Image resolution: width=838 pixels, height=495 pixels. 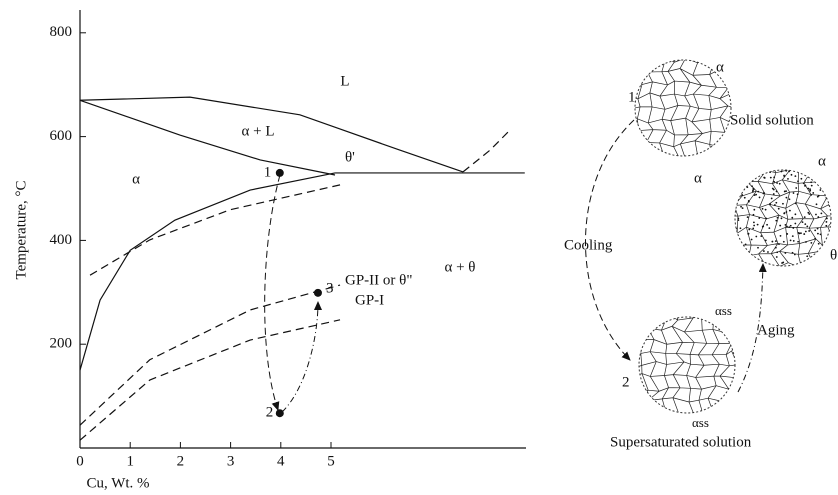 I want to click on state-point, so click(x=279, y=413).